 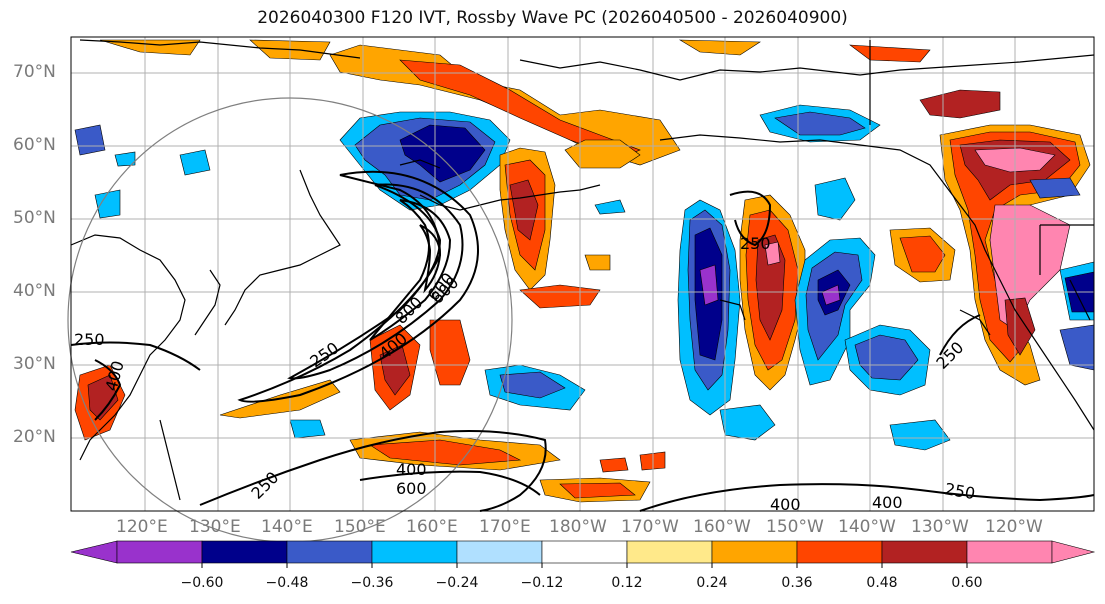 What do you see at coordinates (142, 527) in the screenshot?
I see `lon-label-120e: 120°E` at bounding box center [142, 527].